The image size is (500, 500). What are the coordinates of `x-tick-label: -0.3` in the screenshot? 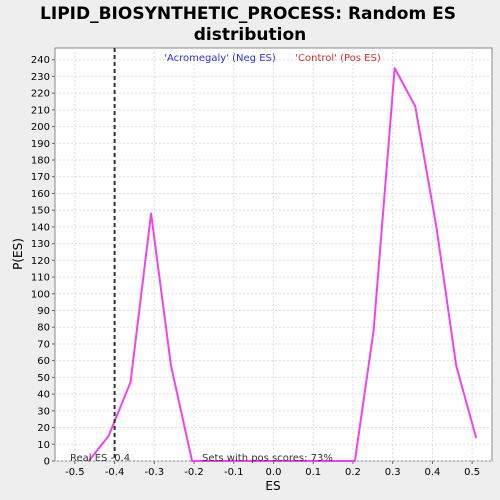 It's located at (155, 472).